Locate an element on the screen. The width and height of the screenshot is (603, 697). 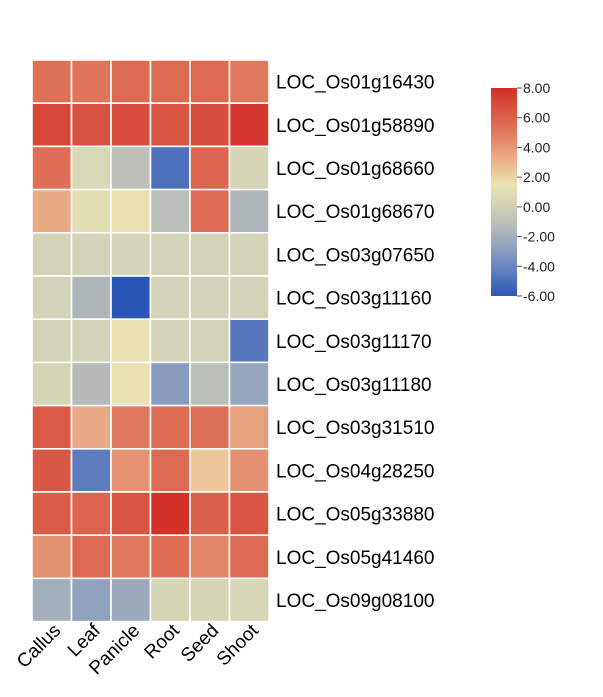
row-label: LOC_Os03g11170 is located at coordinates (354, 342).